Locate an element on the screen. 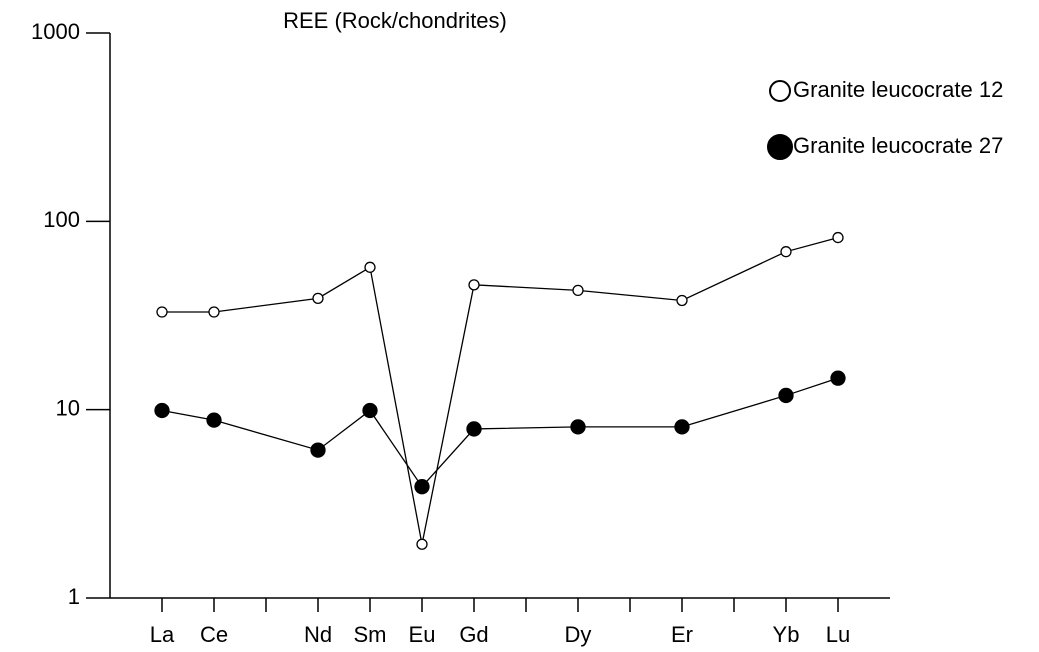 Image resolution: width=1039 pixels, height=652 pixels. legend-label: Granite leucocrate 12 is located at coordinates (898, 89).